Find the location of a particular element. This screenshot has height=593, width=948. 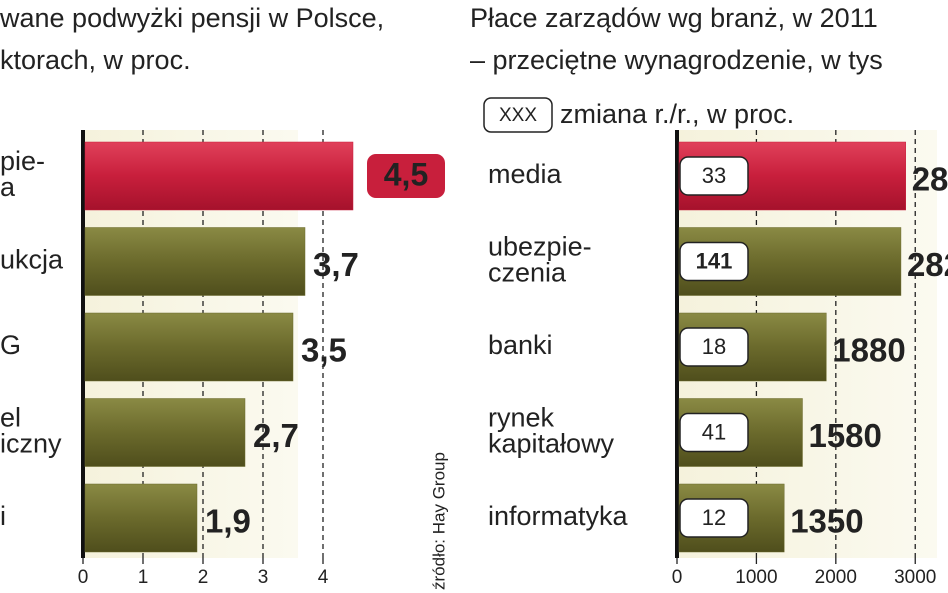

change-label: 18 is located at coordinates (714, 346).